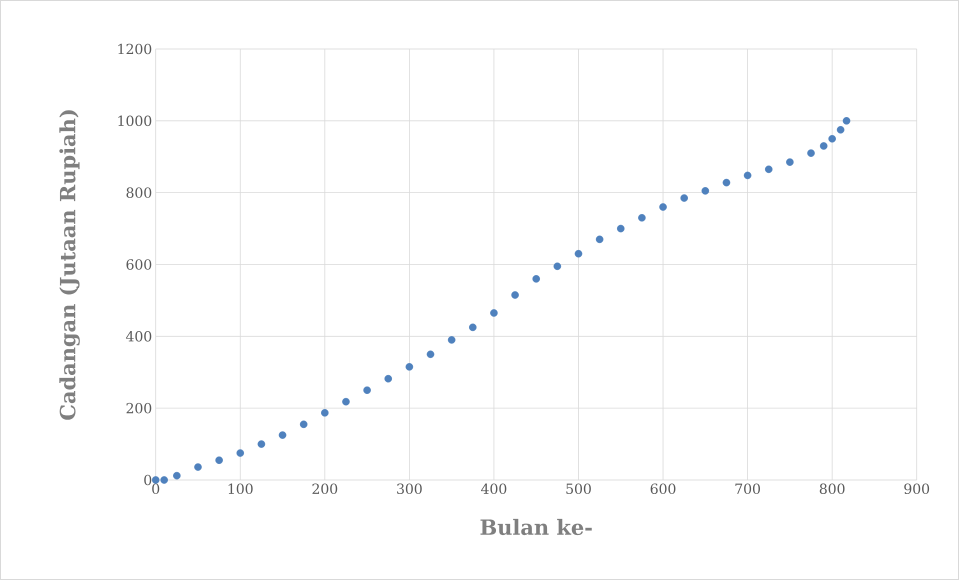 This screenshot has width=959, height=580. I want to click on x-axis-title: Bulan ke-, so click(536, 527).